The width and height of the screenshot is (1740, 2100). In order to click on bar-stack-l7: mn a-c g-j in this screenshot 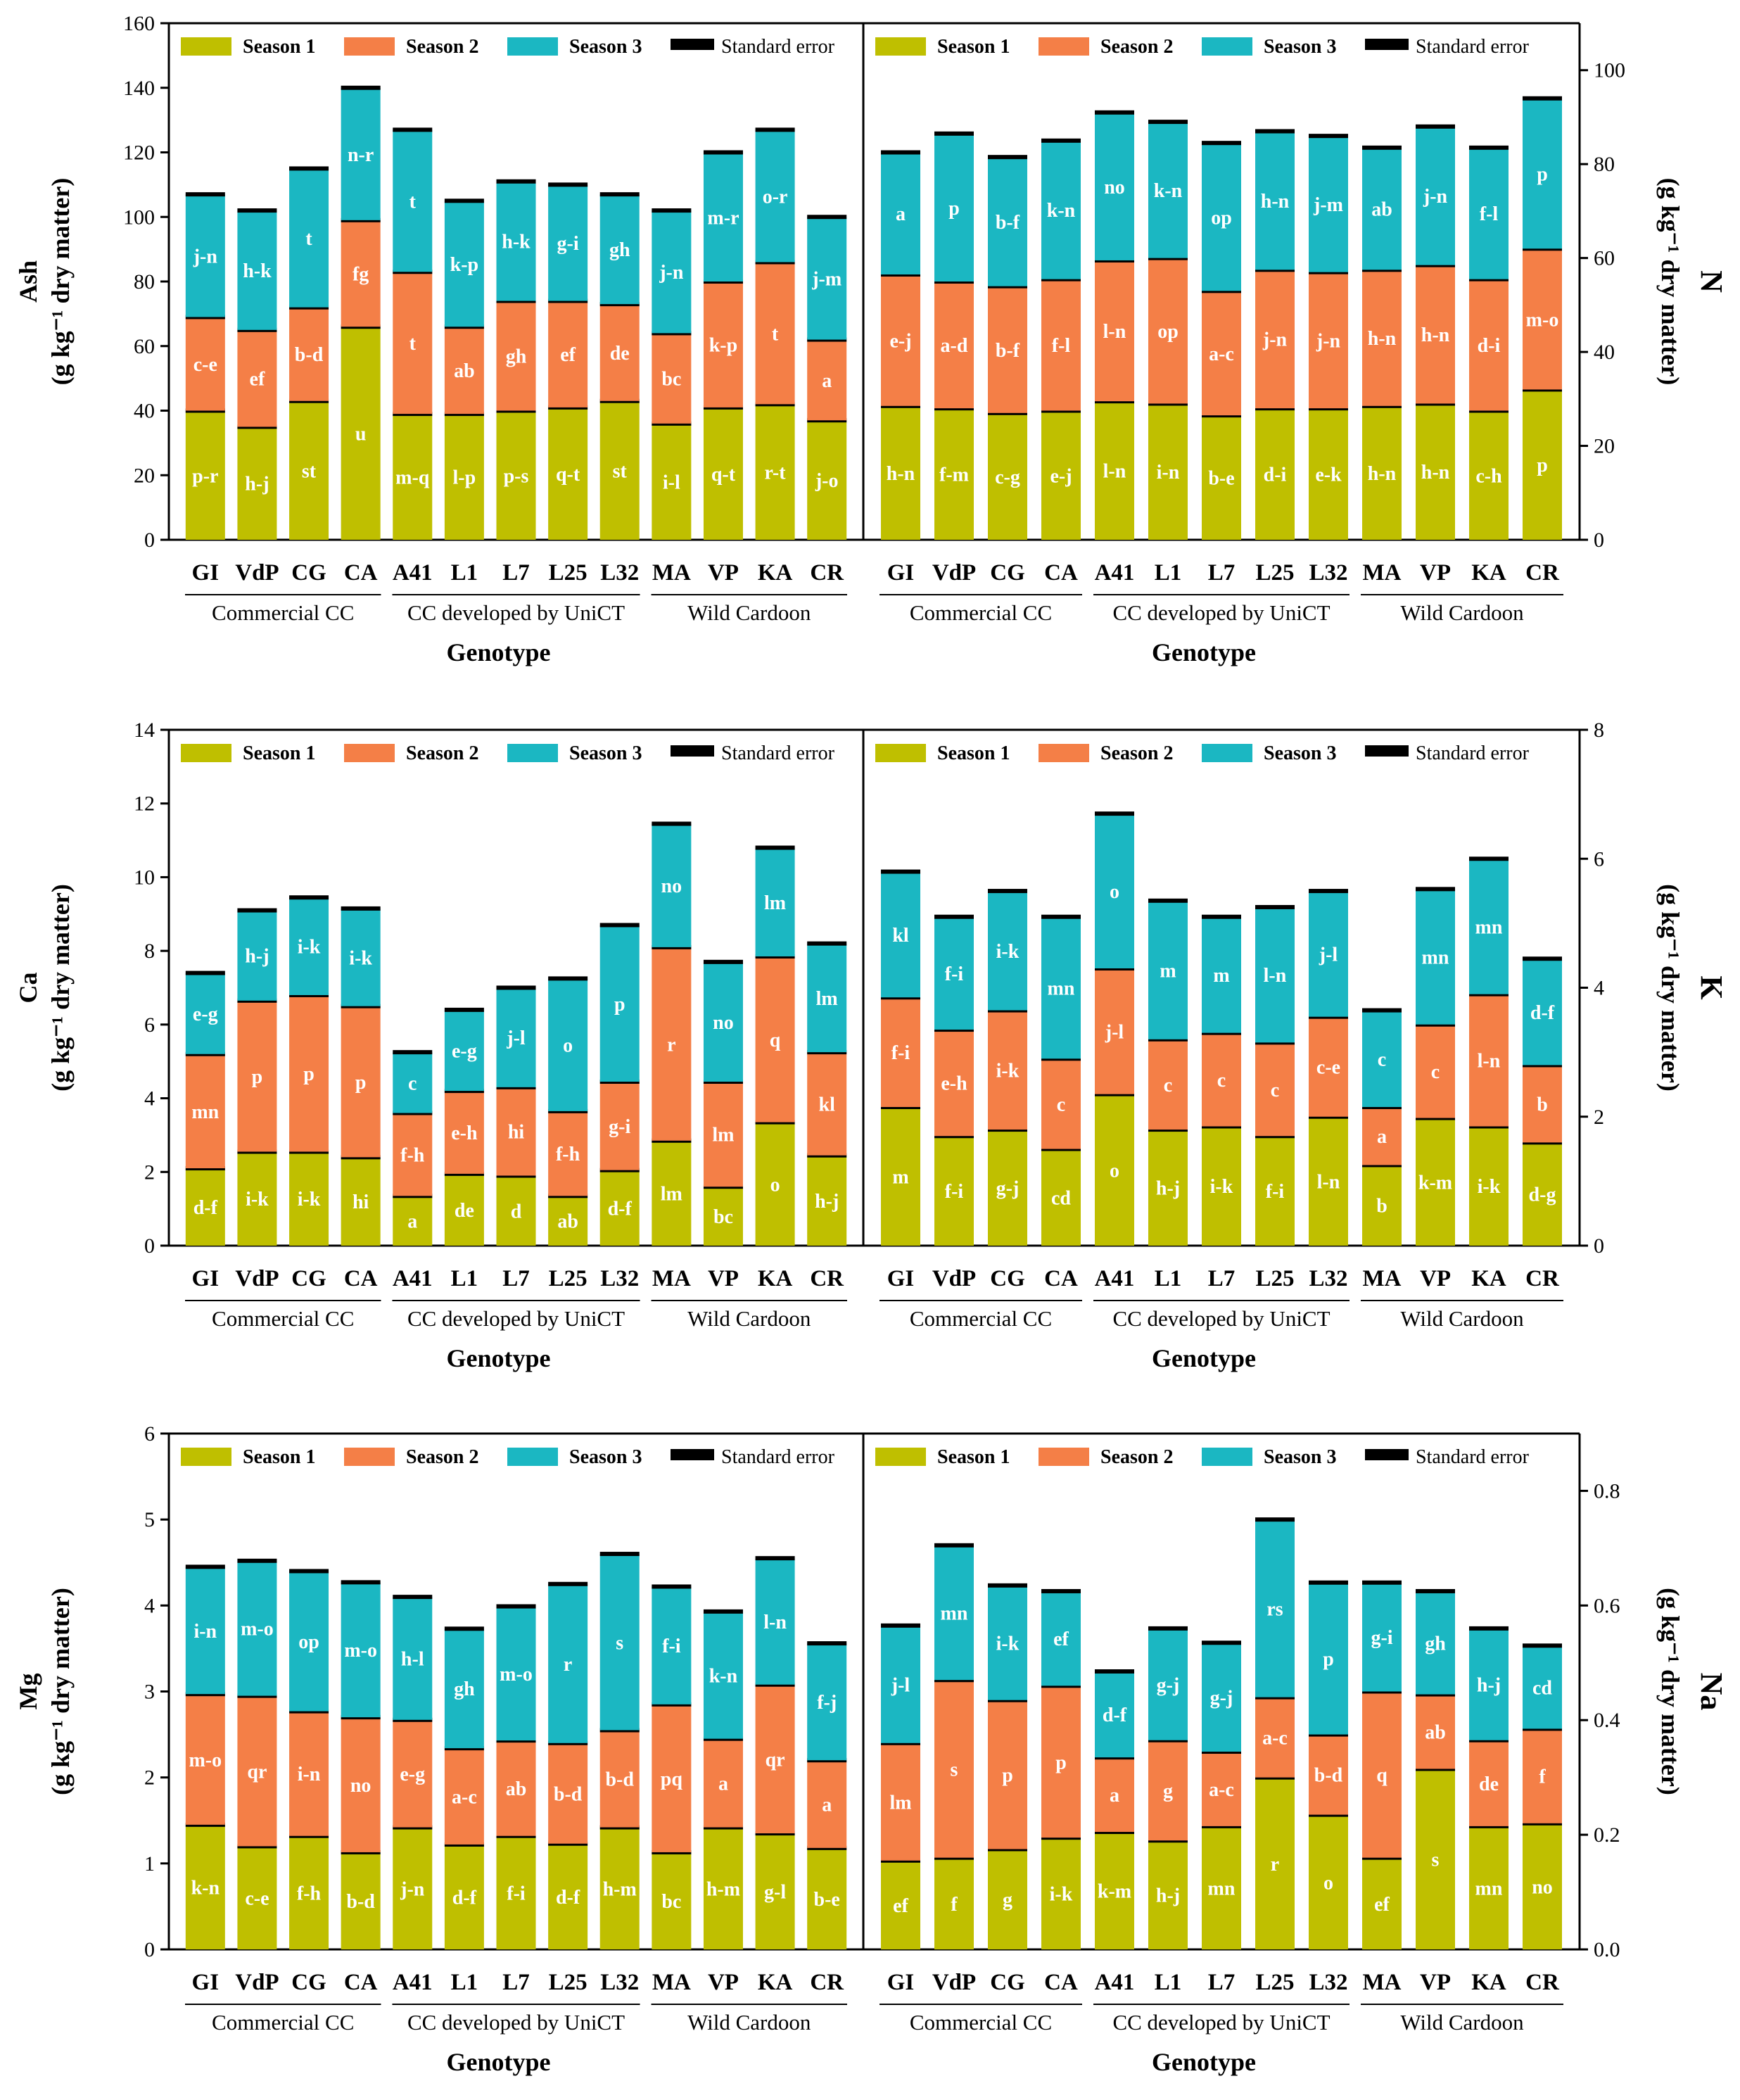, I will do `click(1221, 1794)`.